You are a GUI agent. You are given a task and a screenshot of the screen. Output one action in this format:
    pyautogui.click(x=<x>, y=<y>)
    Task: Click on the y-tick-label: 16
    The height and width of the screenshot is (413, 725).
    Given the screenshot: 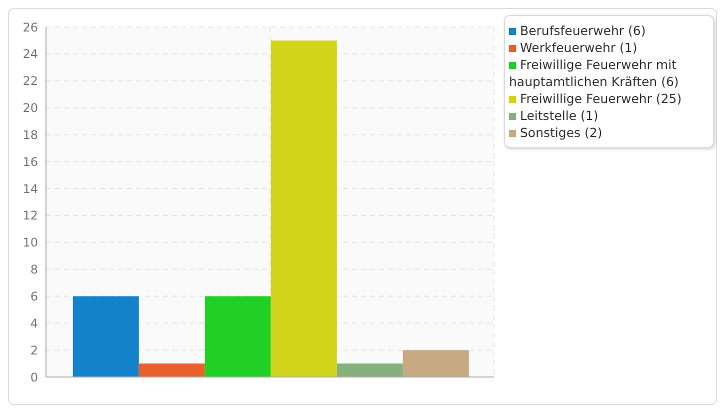 What is the action you would take?
    pyautogui.click(x=30, y=161)
    